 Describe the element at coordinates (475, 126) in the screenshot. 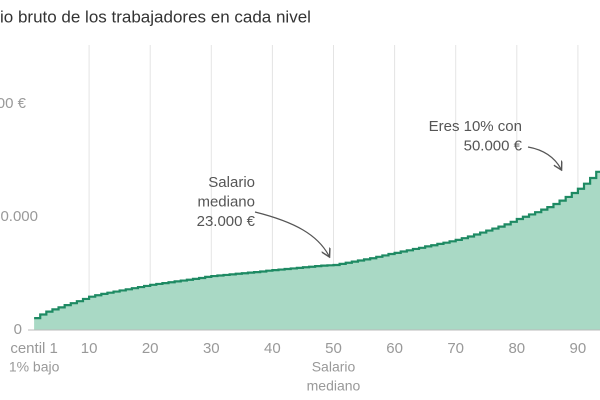

I see `annotation: Eres 10% con` at that location.